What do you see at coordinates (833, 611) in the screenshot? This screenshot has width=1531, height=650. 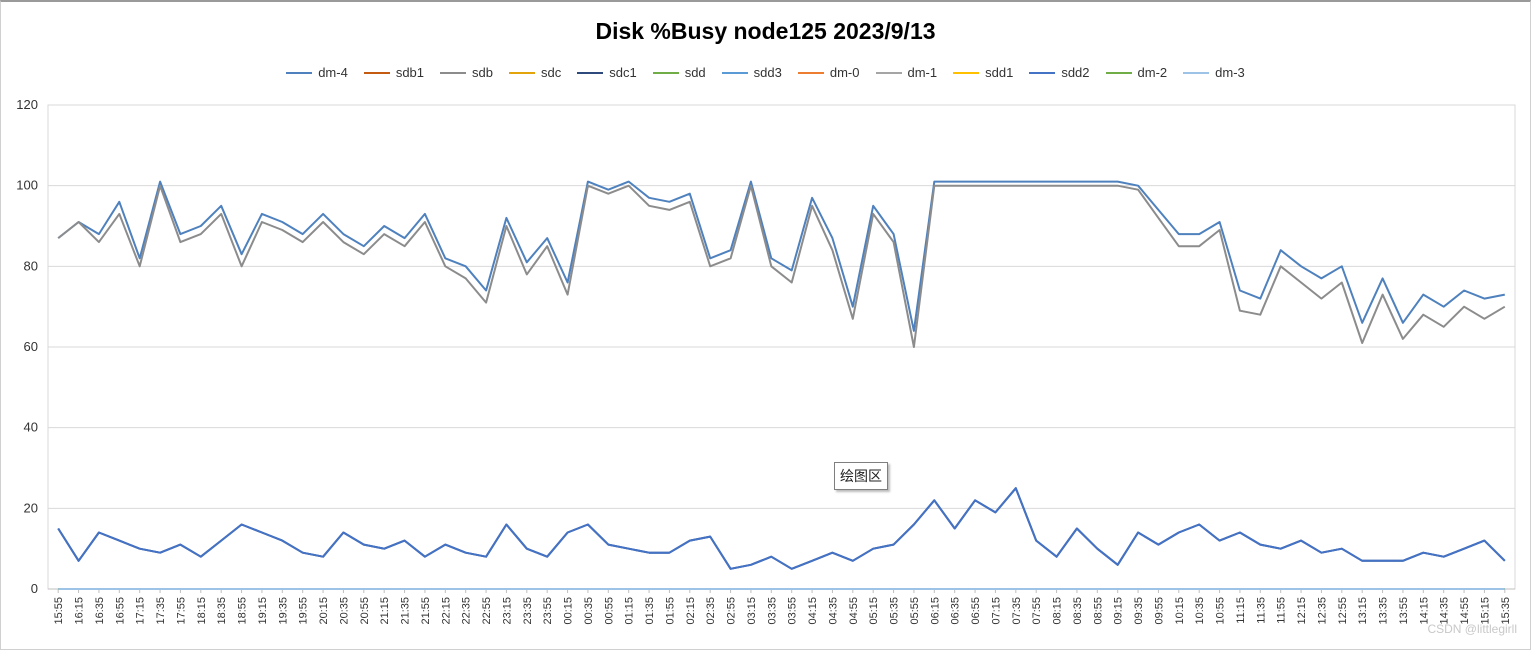 I see `x-tick-label: 04:35` at bounding box center [833, 611].